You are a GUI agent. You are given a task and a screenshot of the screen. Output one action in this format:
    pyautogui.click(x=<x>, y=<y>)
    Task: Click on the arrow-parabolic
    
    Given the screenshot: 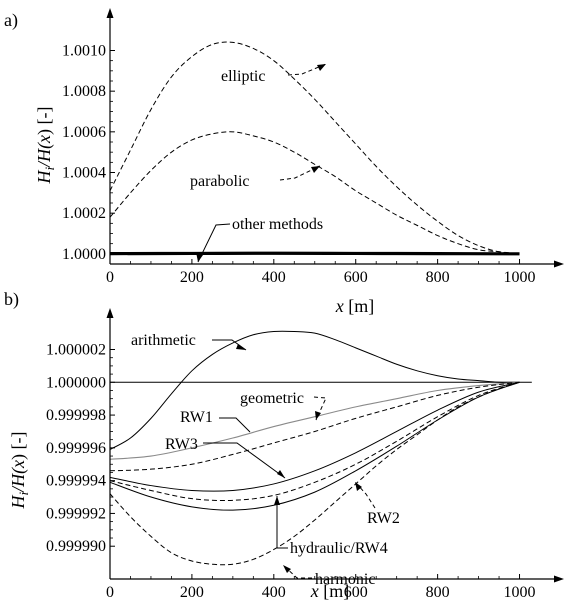 What is the action you would take?
    pyautogui.click(x=300, y=173)
    